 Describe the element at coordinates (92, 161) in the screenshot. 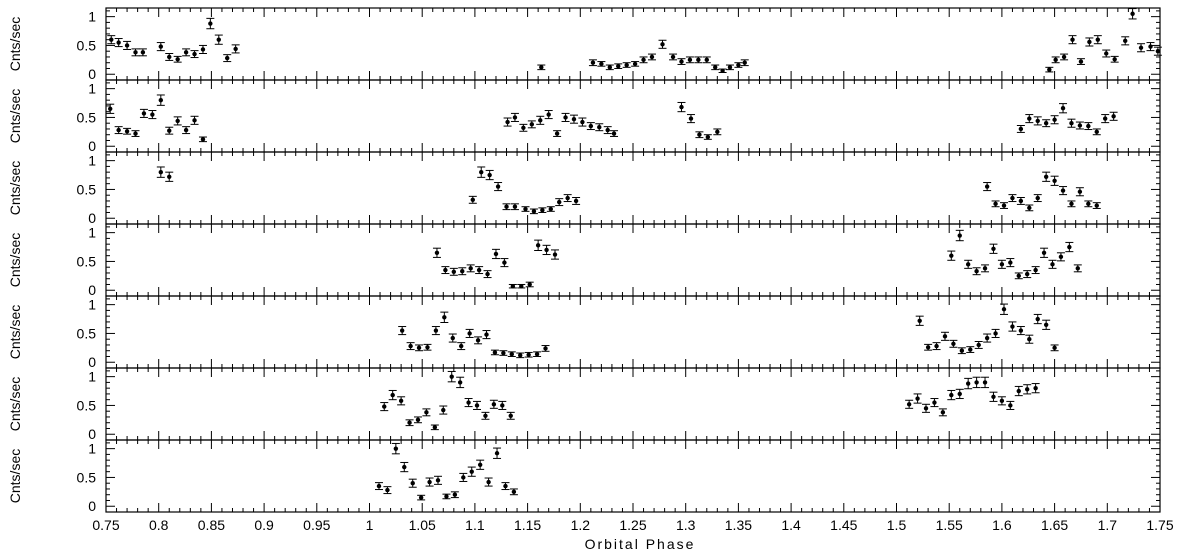

I see `y-tick-label: 1` at that location.